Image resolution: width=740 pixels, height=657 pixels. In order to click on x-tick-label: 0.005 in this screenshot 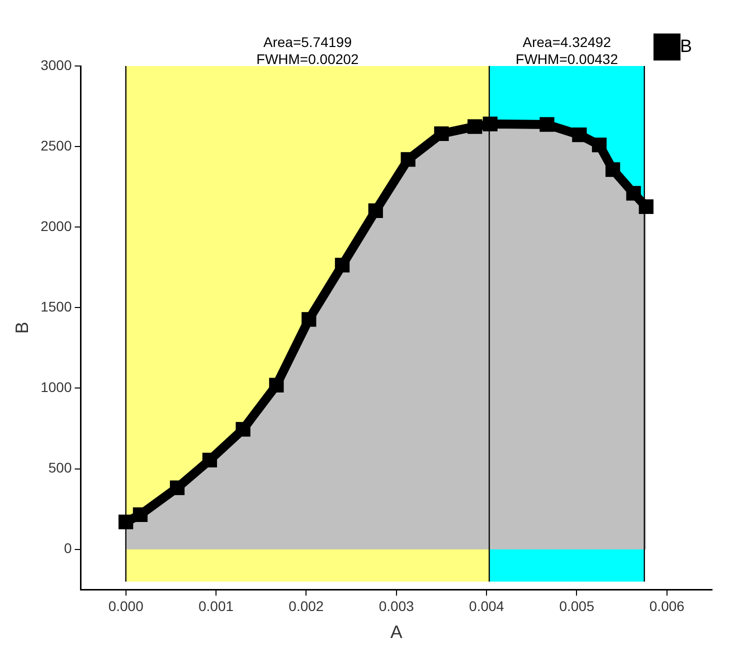, I will do `click(576, 606)`.